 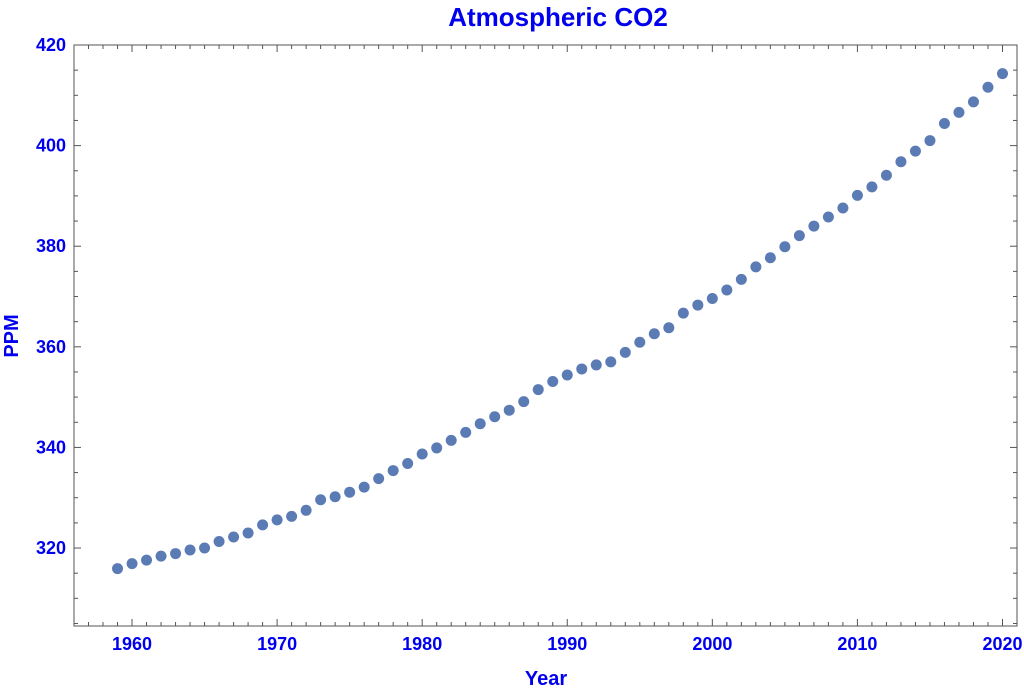 What do you see at coordinates (51, 146) in the screenshot?
I see `y-tick-label: 400` at bounding box center [51, 146].